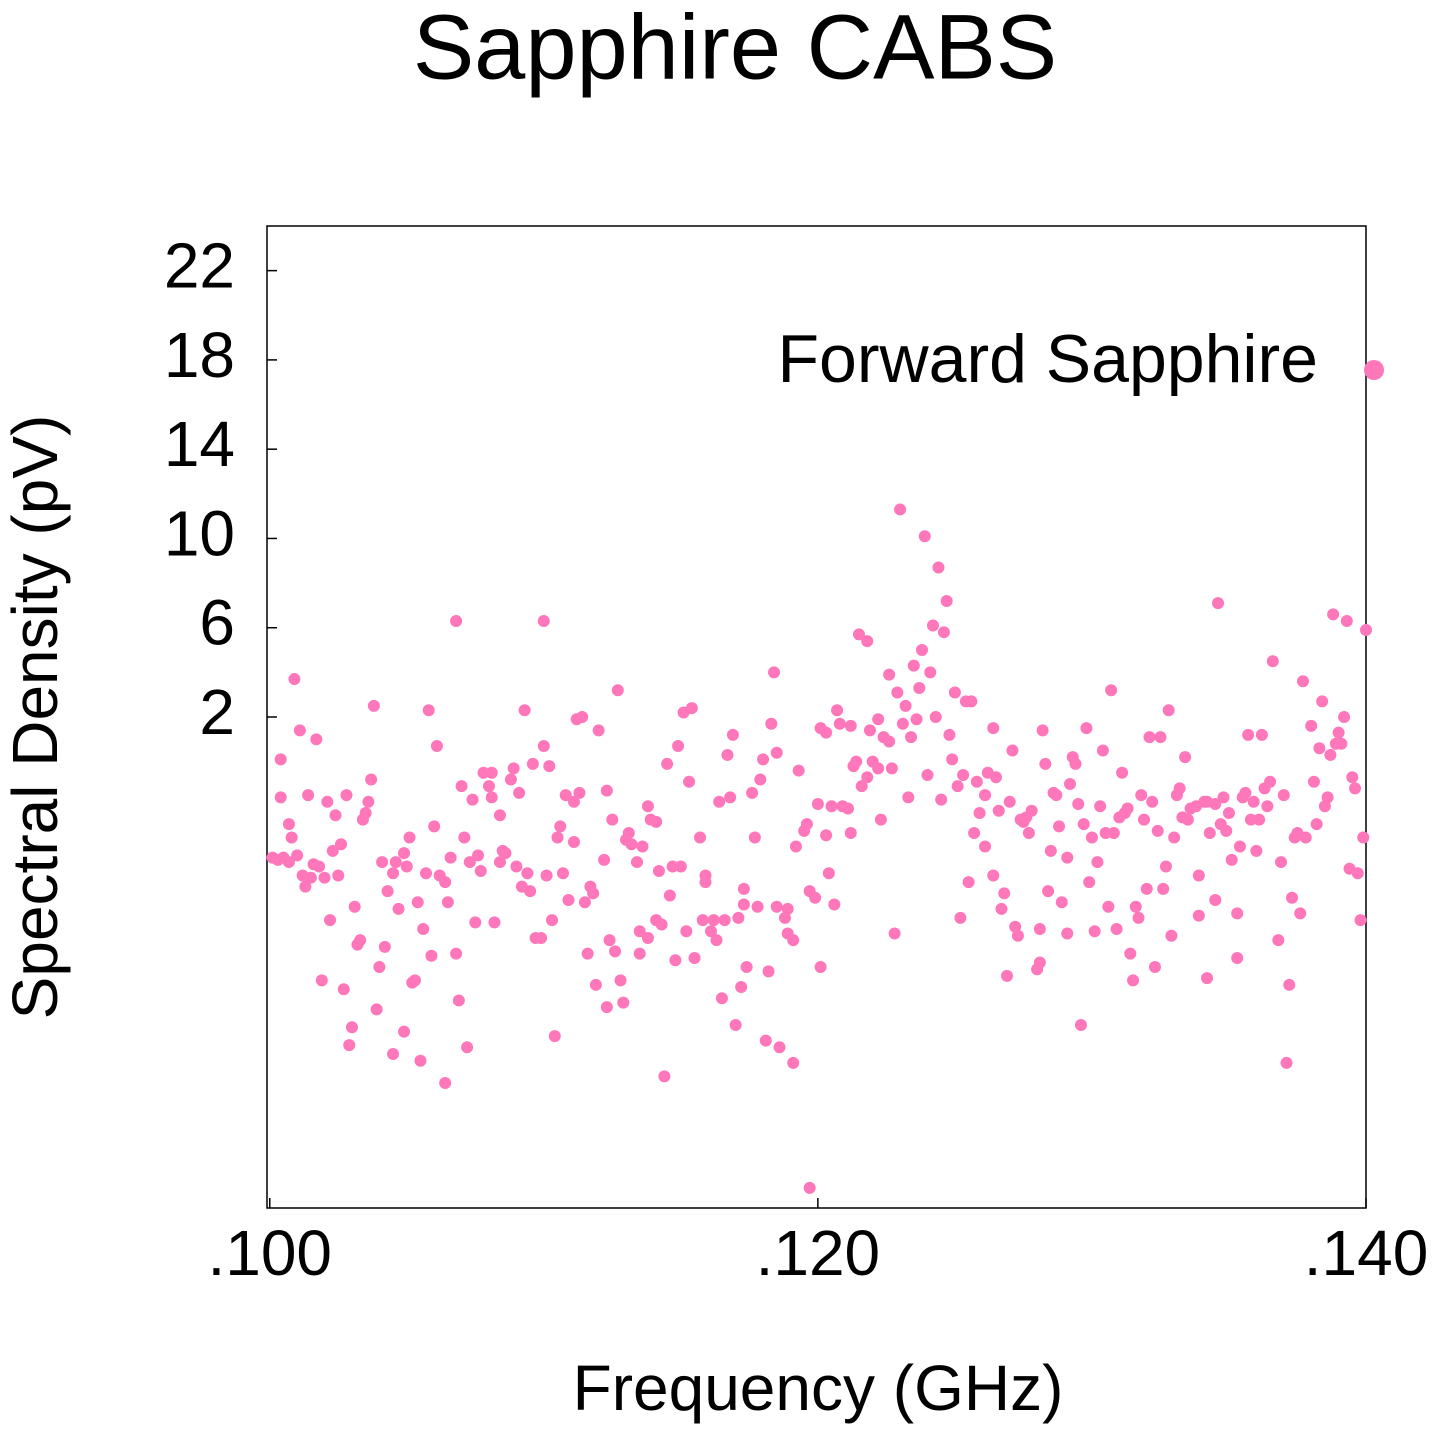 This screenshot has height=1440, width=1440. Describe the element at coordinates (818, 1388) in the screenshot. I see `x-axis-label: Frequency (GHz)` at that location.